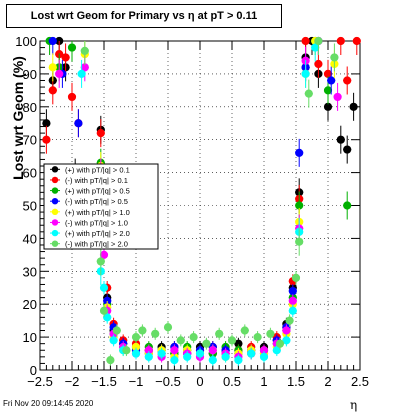 The width and height of the screenshot is (400, 412). Describe the element at coordinates (72, 381) in the screenshot. I see `x-tick-label: −2` at that location.